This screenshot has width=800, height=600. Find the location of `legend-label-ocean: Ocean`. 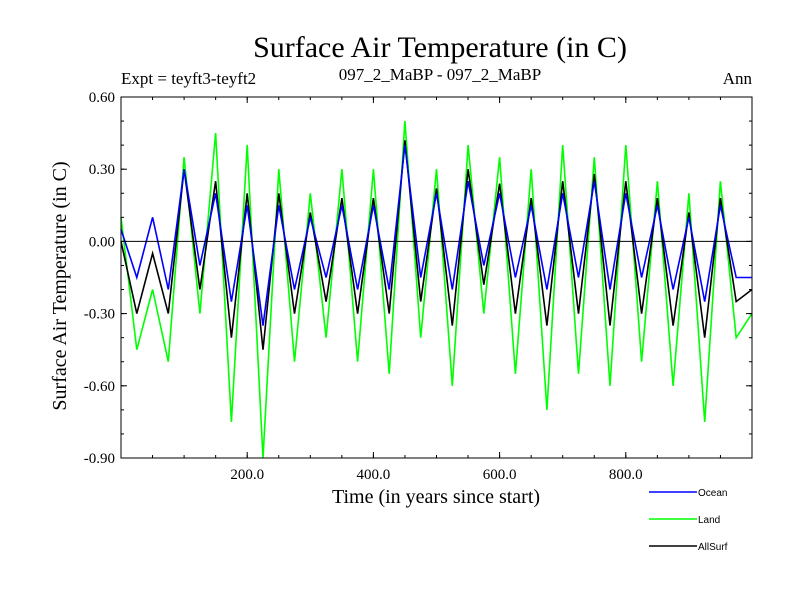

legend-label-ocean: Ocean is located at coordinates (712, 493).